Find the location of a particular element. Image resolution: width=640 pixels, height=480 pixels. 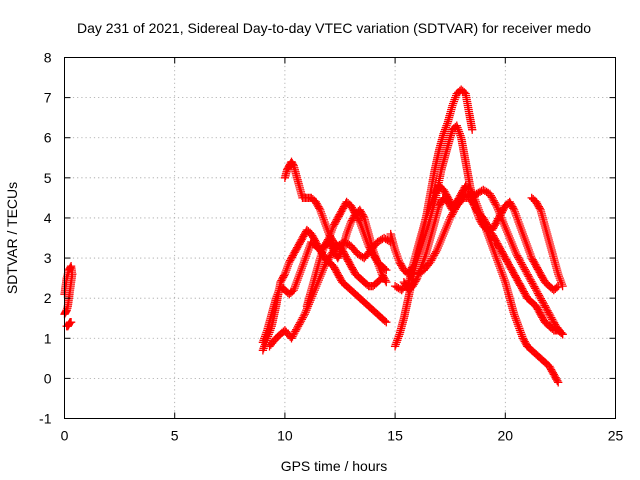

x-axis-label: GPS time / hours is located at coordinates (334, 466).